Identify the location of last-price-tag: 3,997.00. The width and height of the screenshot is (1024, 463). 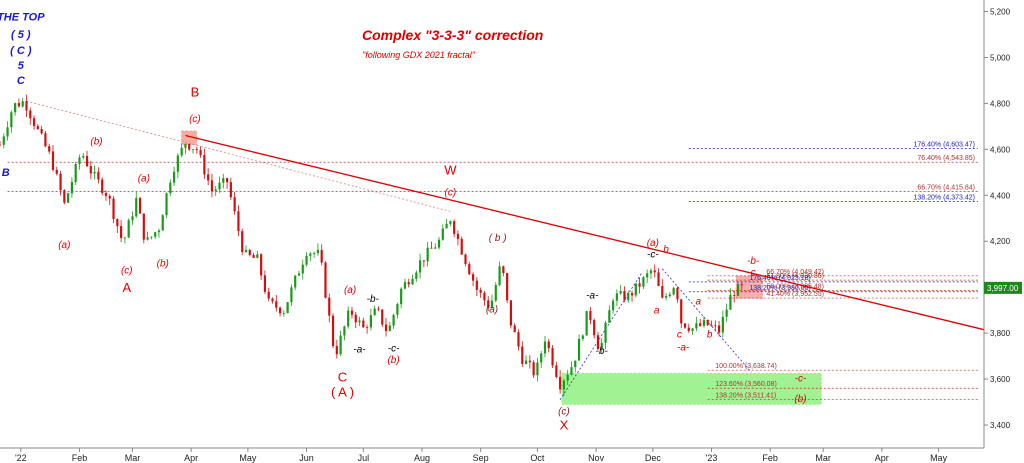
(1003, 287).